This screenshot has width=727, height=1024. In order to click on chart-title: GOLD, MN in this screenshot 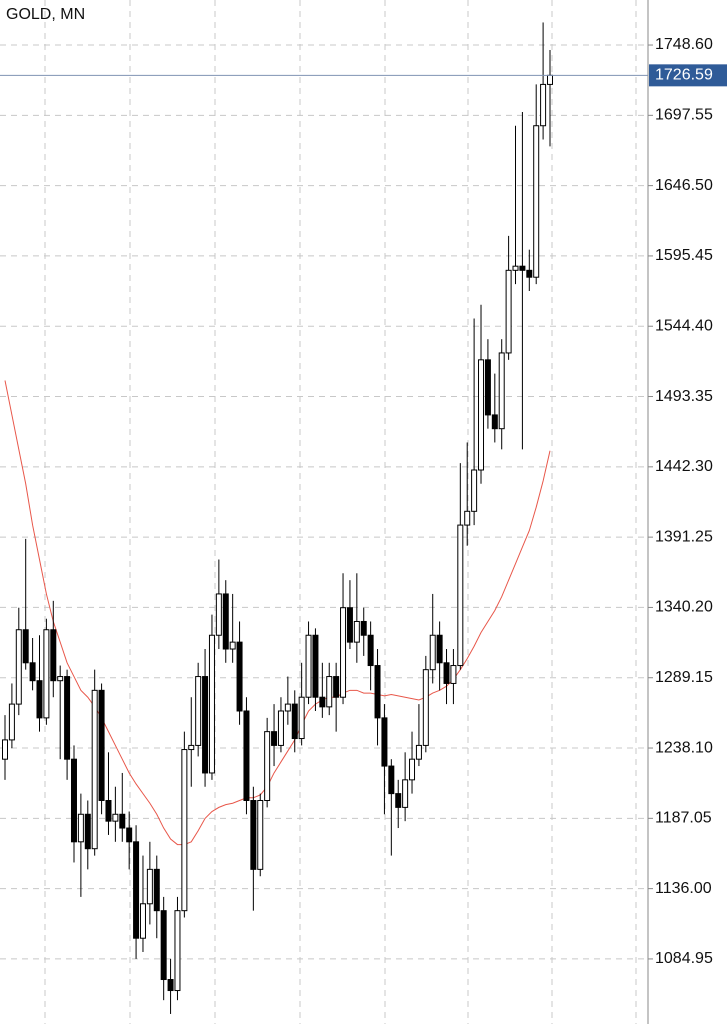, I will do `click(45, 14)`.